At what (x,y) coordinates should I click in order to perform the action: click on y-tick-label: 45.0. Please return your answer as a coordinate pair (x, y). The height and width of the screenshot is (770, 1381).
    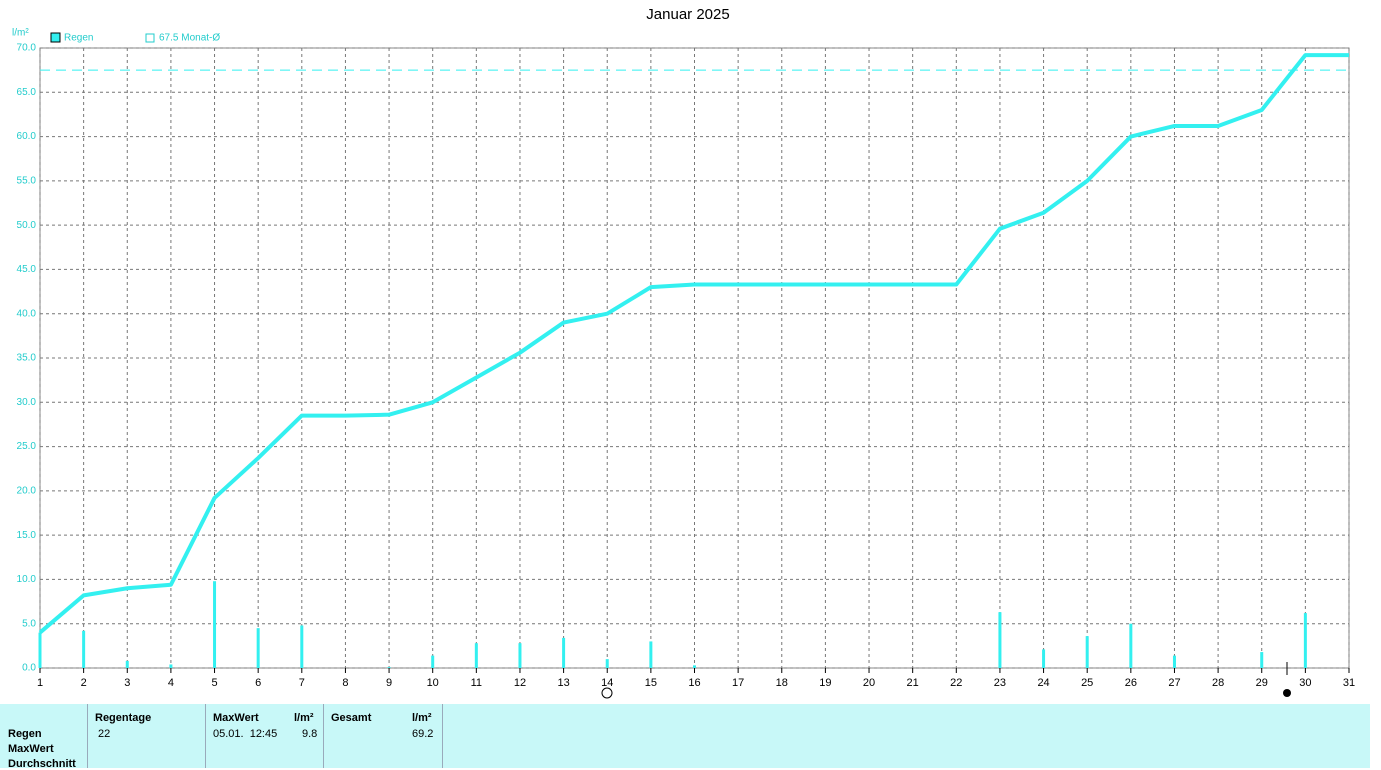
    Looking at the image, I should click on (27, 269).